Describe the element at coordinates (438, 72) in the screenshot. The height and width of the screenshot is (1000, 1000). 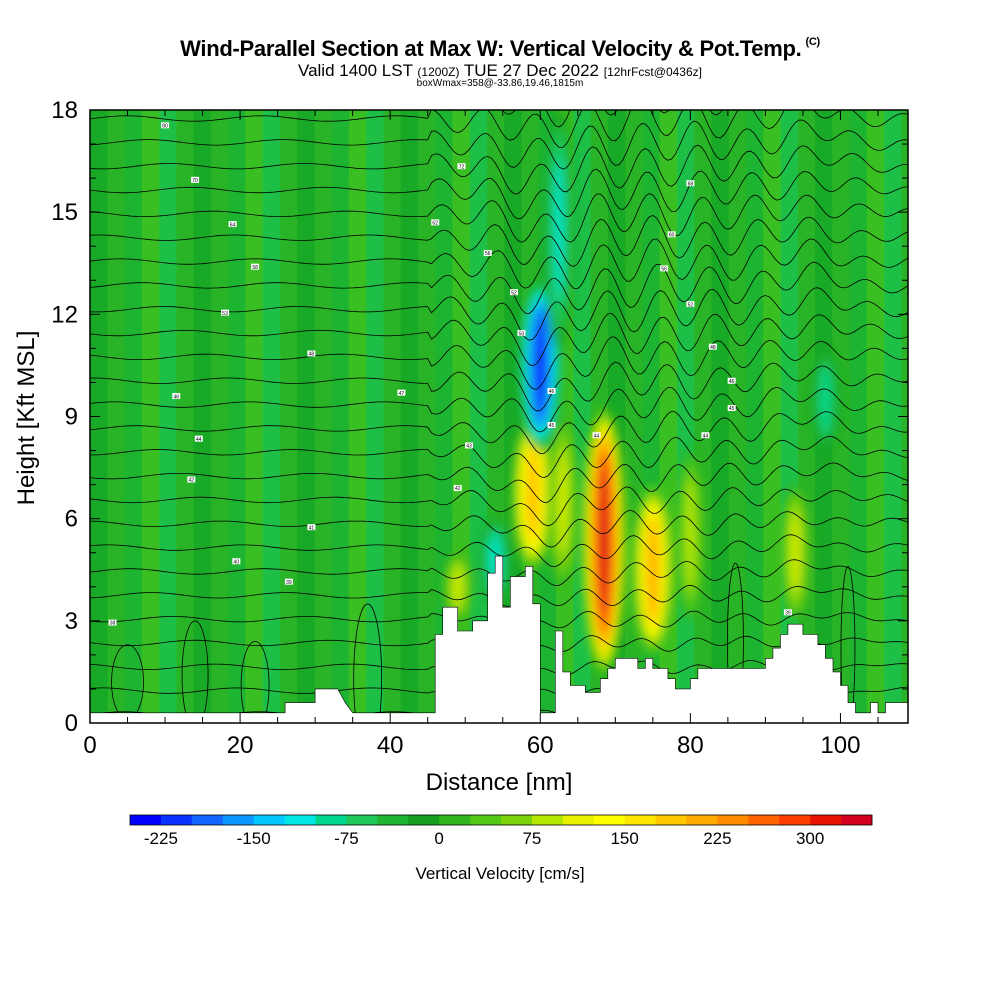
I see `valid-time-utc: (1200Z)` at that location.